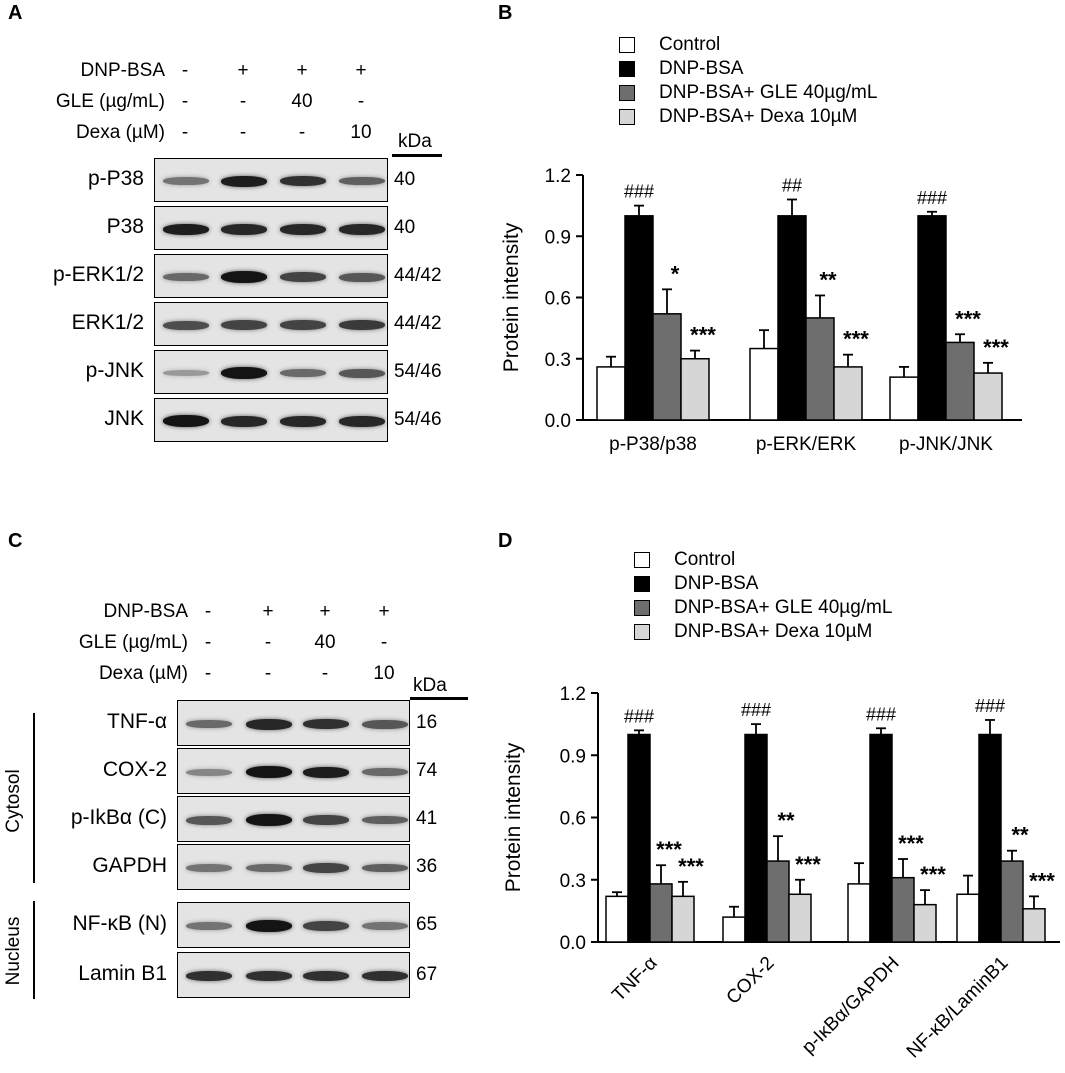  I want to click on condition-label: GLE (µg/mL), so click(110, 101).